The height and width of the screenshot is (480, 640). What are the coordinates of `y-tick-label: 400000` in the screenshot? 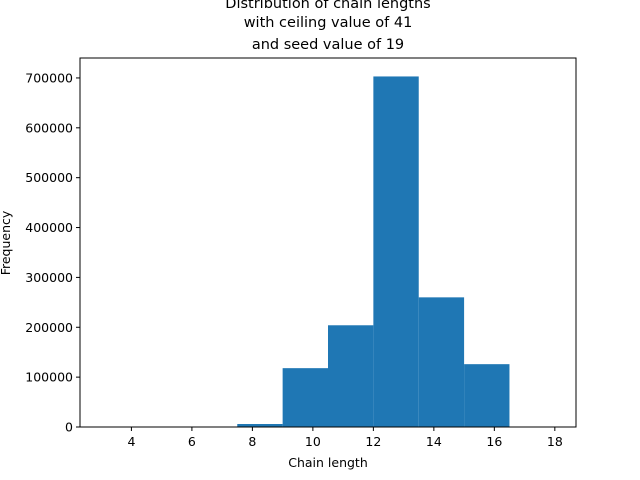 It's located at (49, 227).